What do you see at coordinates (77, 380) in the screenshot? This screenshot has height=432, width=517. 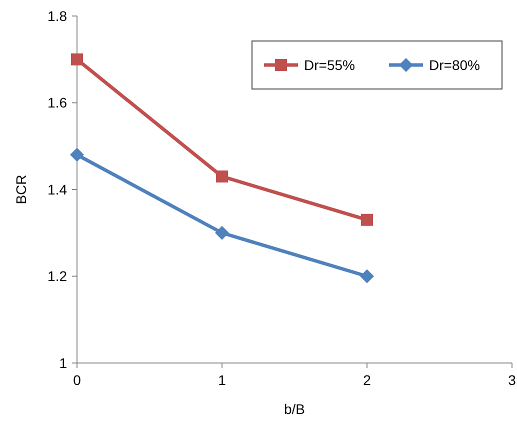 I see `x-tick-label: 0` at bounding box center [77, 380].